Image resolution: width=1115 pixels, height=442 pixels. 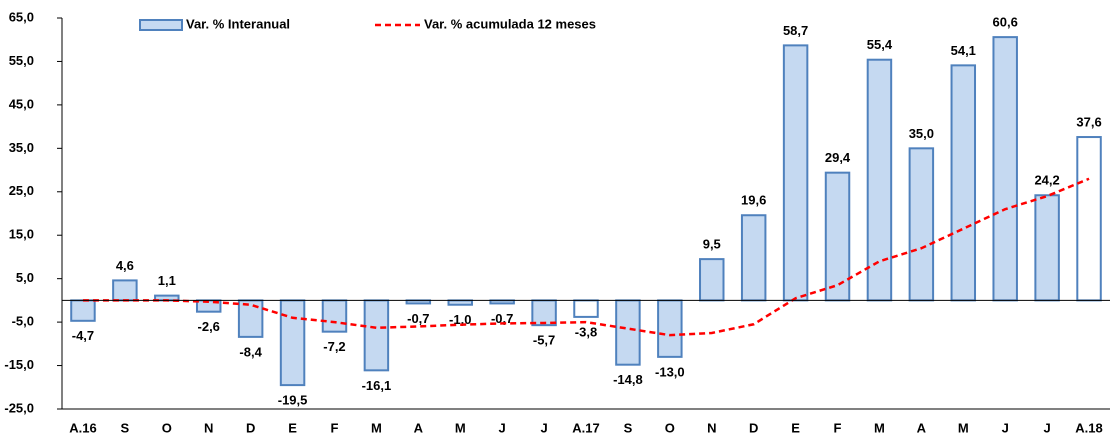 What do you see at coordinates (21, 103) in the screenshot?
I see `y-tick-label: 45,0` at bounding box center [21, 103].